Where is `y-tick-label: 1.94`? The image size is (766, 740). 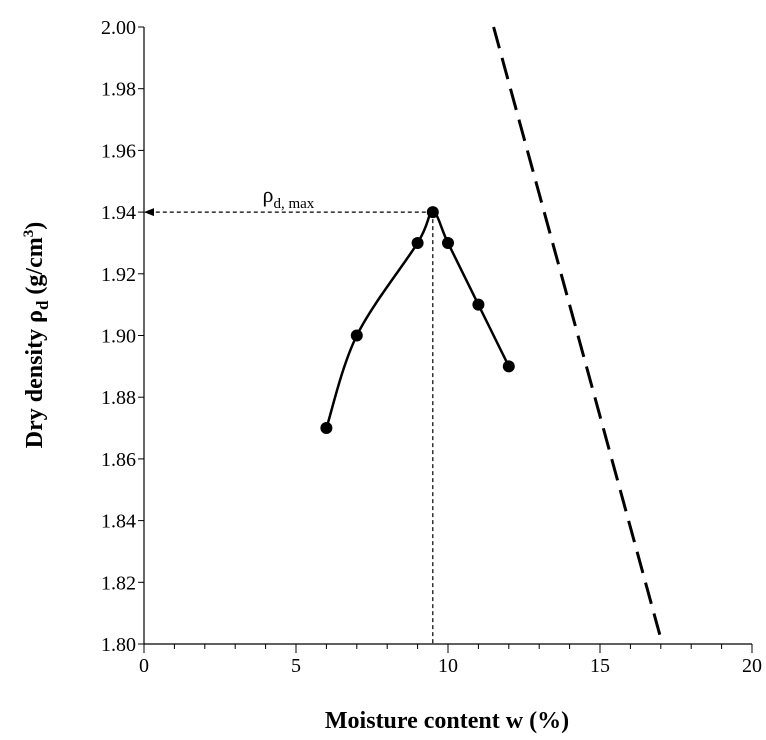 y-tick-label: 1.94 is located at coordinates (118, 213).